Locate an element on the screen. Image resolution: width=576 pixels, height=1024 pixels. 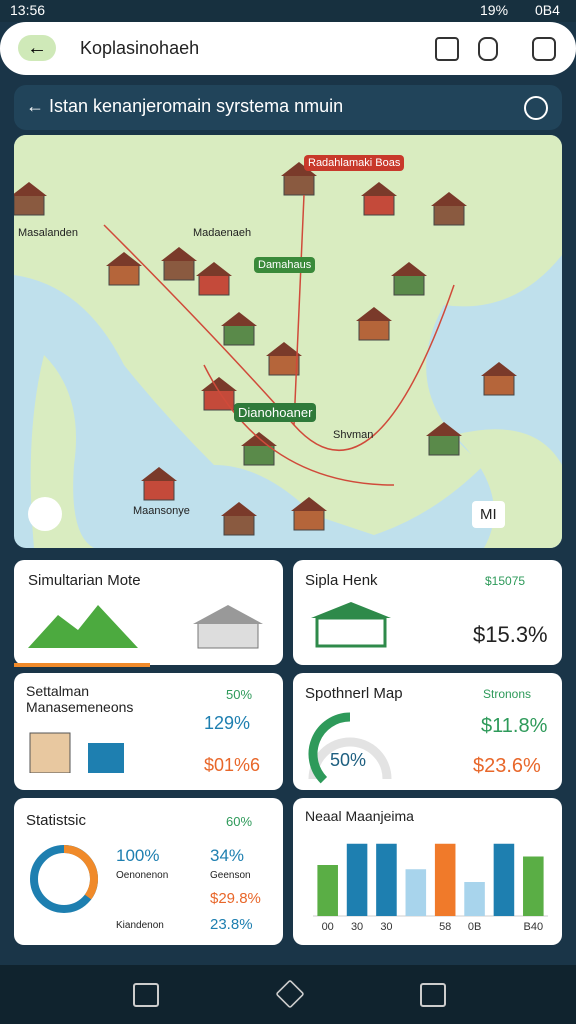
x-tick-label: B40 is located at coordinates (534, 927).